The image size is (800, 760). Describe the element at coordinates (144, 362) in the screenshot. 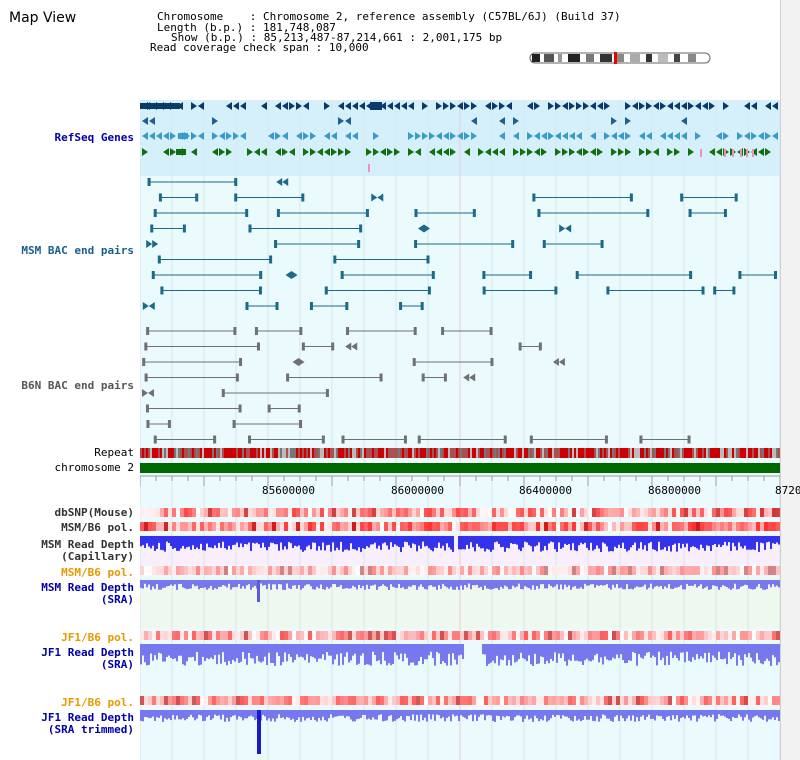

I see `b6n-bac-end` at that location.